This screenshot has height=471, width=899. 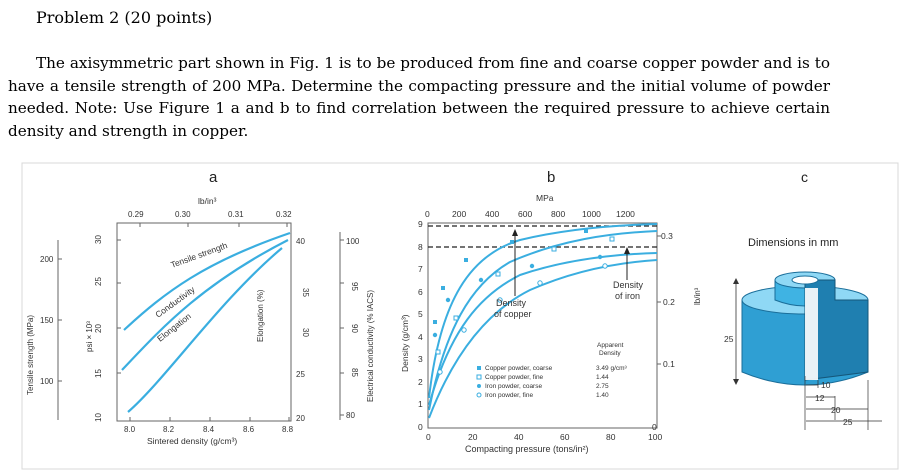 I want to click on panel-c-caption: Dimensions in mm, so click(x=793, y=243).